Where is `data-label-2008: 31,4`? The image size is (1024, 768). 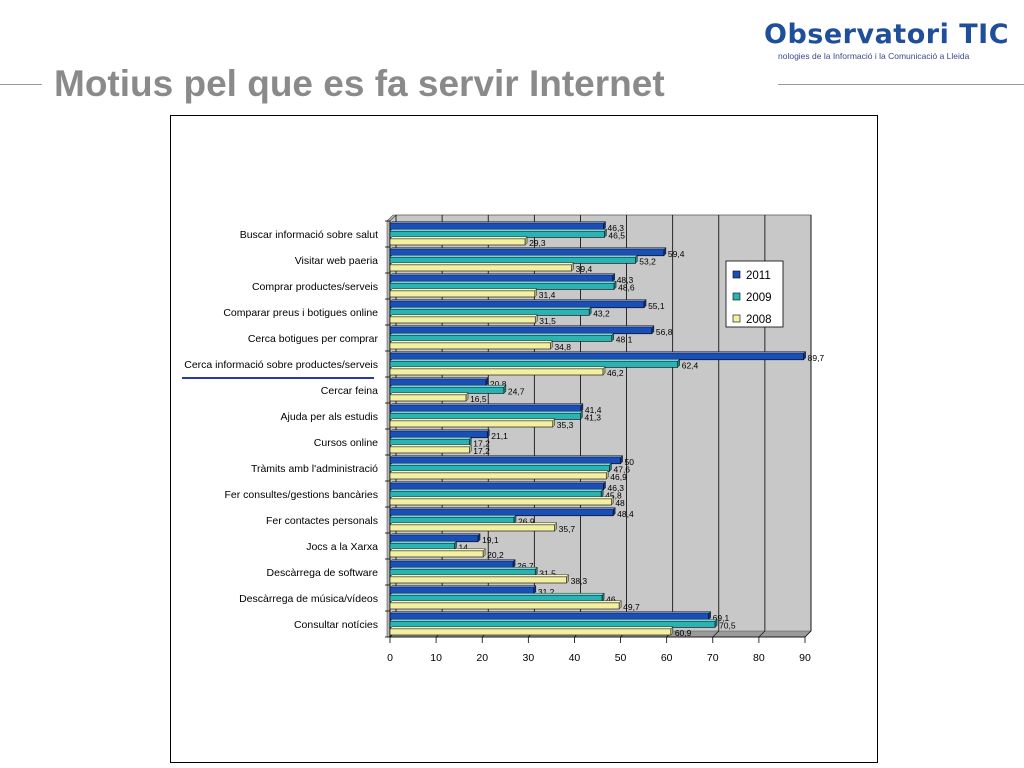
data-label-2008: 31,4 is located at coordinates (547, 295).